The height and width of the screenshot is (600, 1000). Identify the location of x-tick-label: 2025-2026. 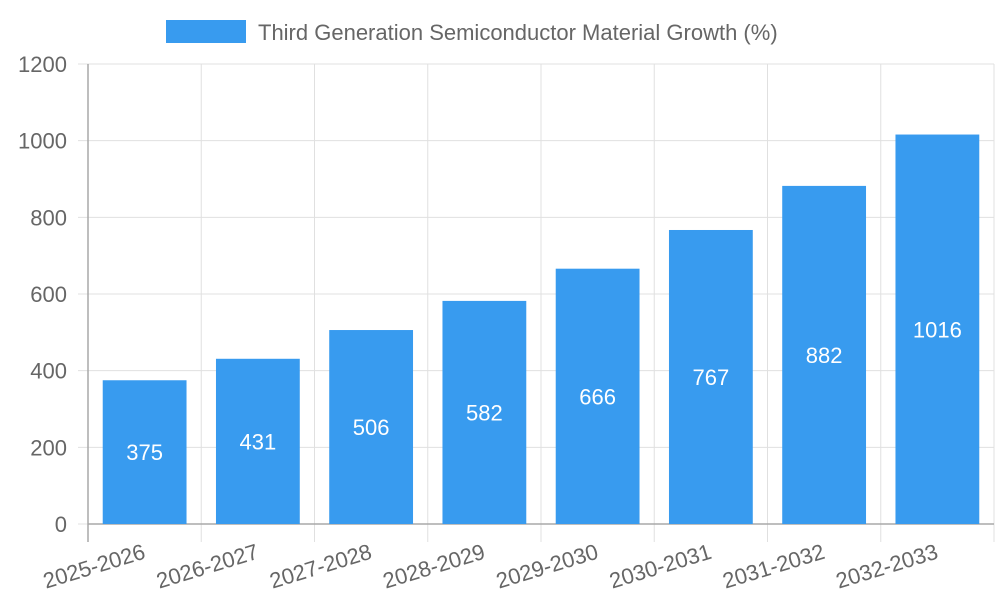
(94, 566).